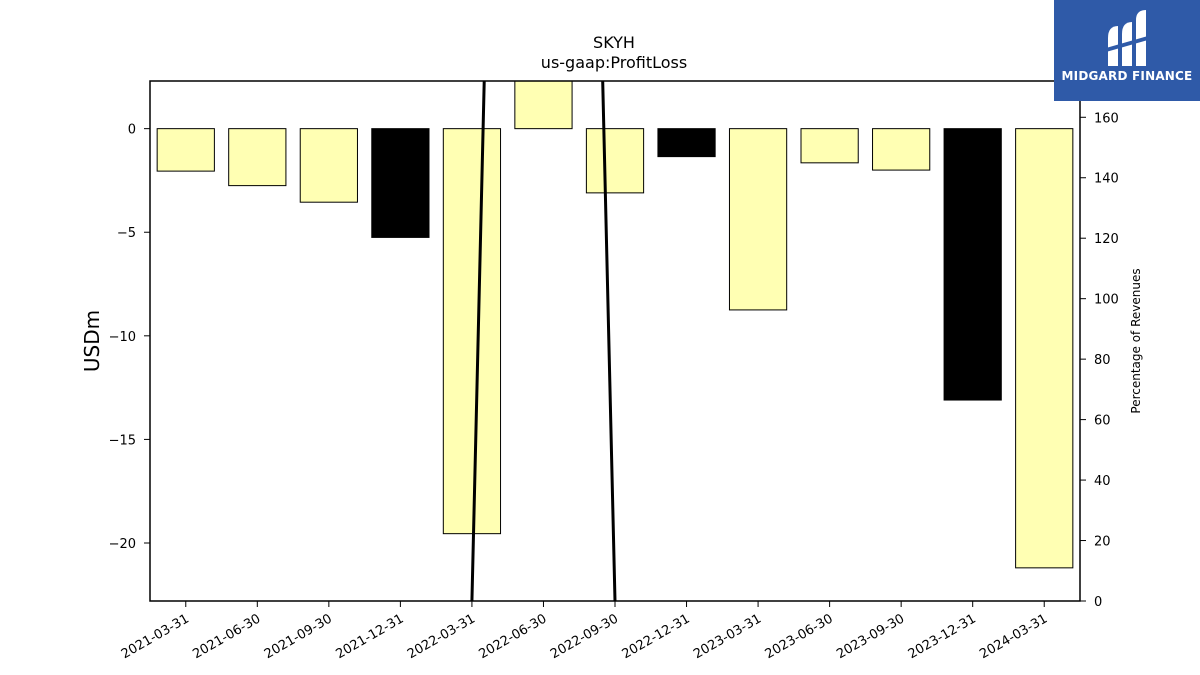  What do you see at coordinates (1102, 481) in the screenshot?
I see `y2-tick-label: 40` at bounding box center [1102, 481].